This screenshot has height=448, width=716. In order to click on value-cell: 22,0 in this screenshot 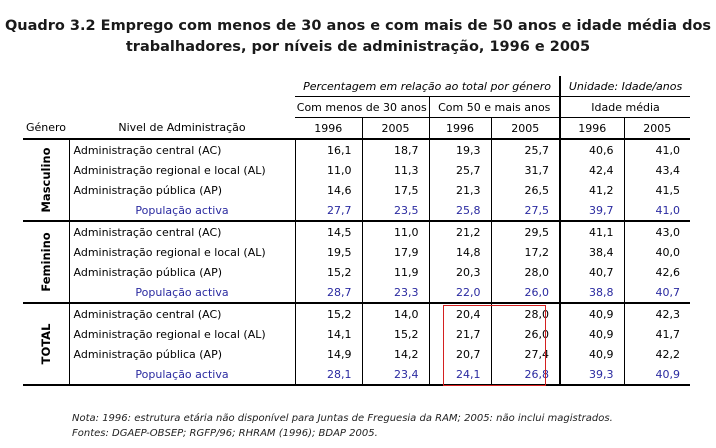, I will do `click(459, 293)`.